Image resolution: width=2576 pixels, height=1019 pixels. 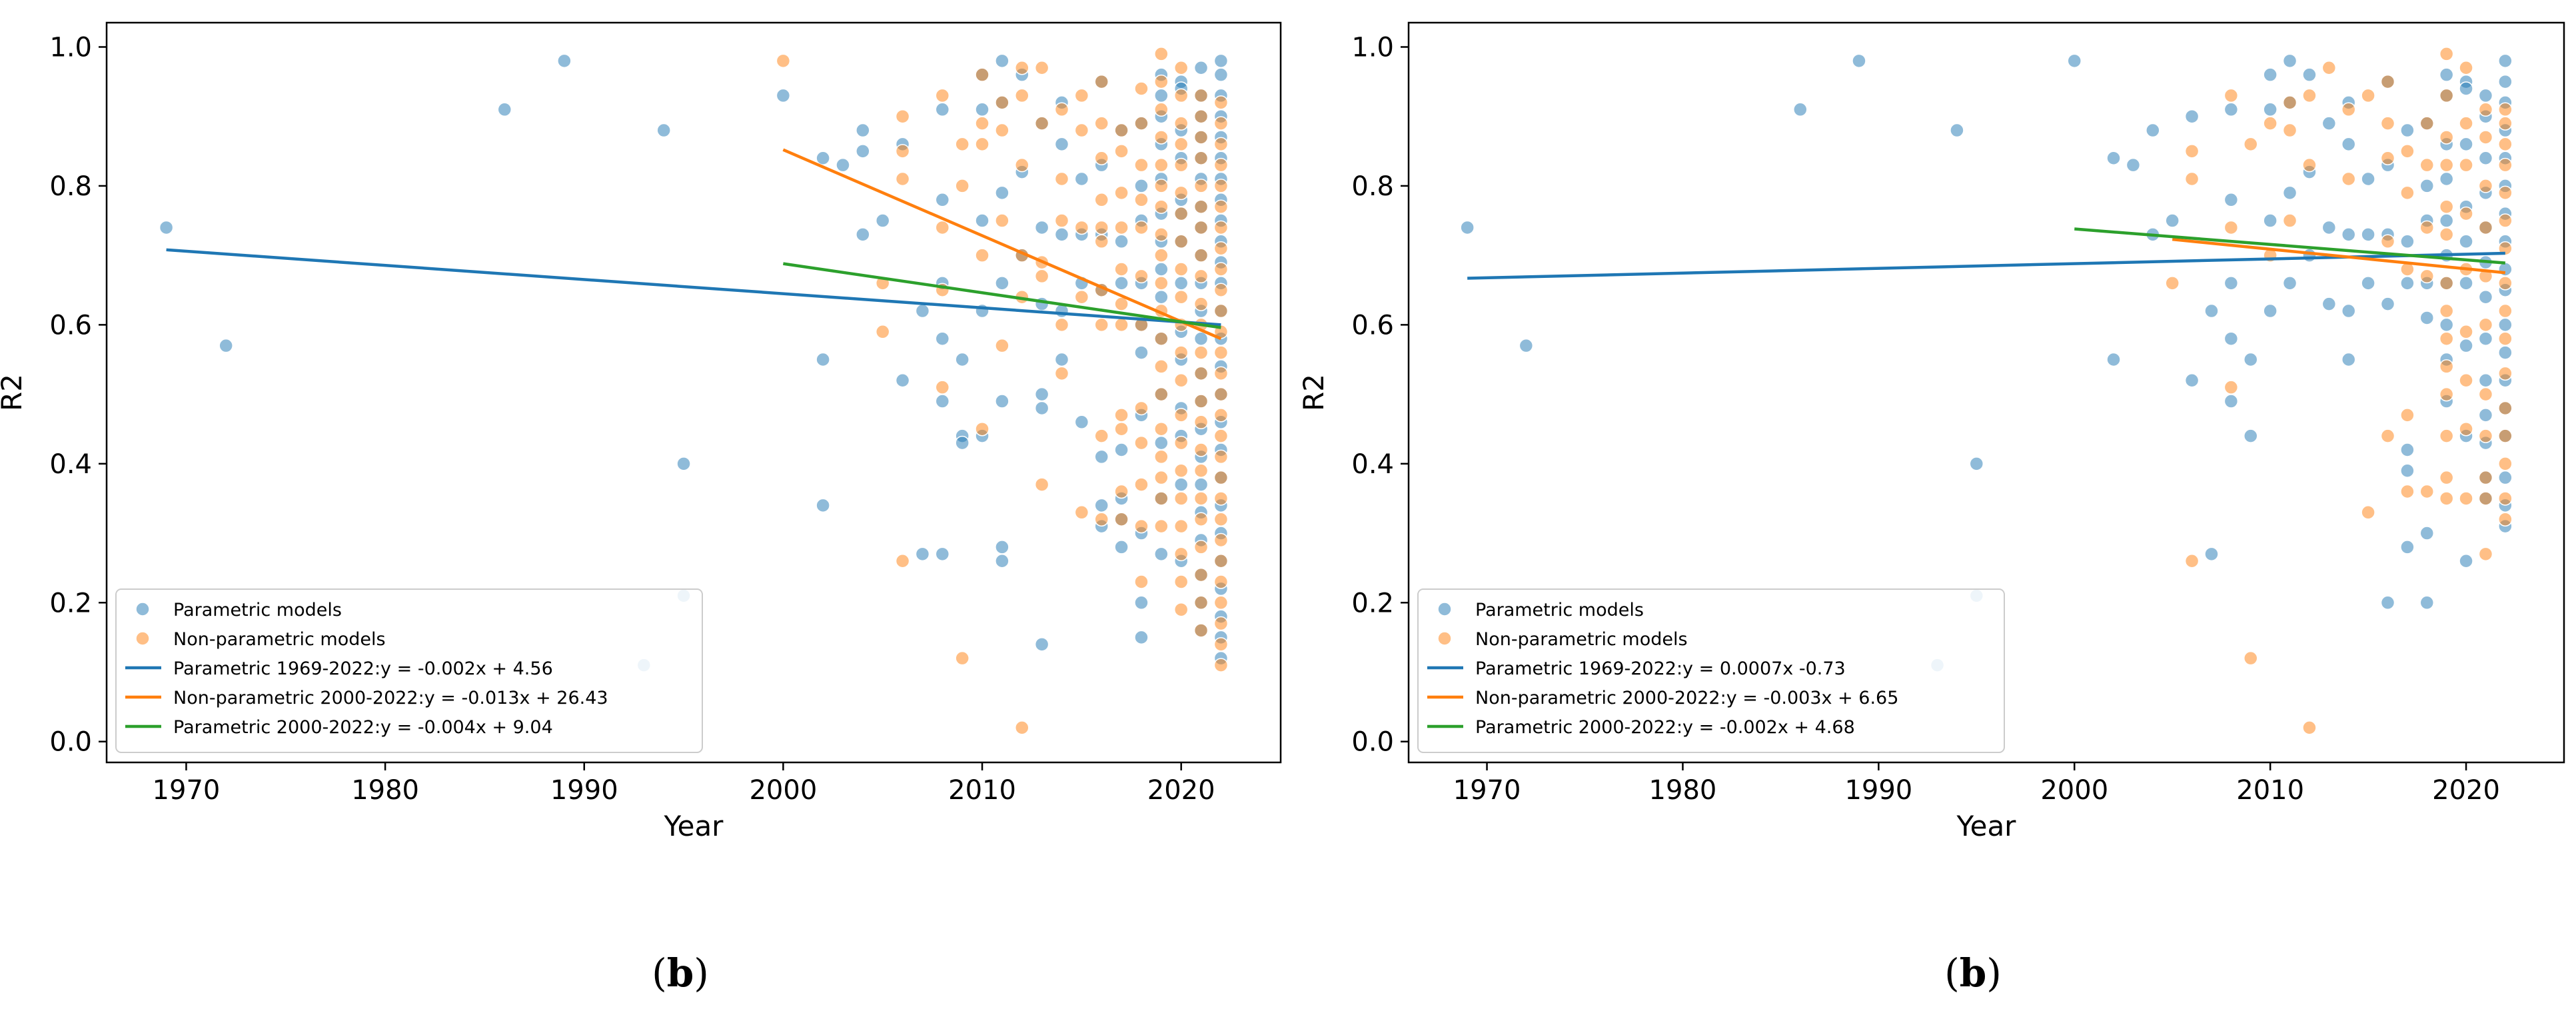 What do you see at coordinates (1313, 392) in the screenshot?
I see `y-axis-label: R2` at bounding box center [1313, 392].